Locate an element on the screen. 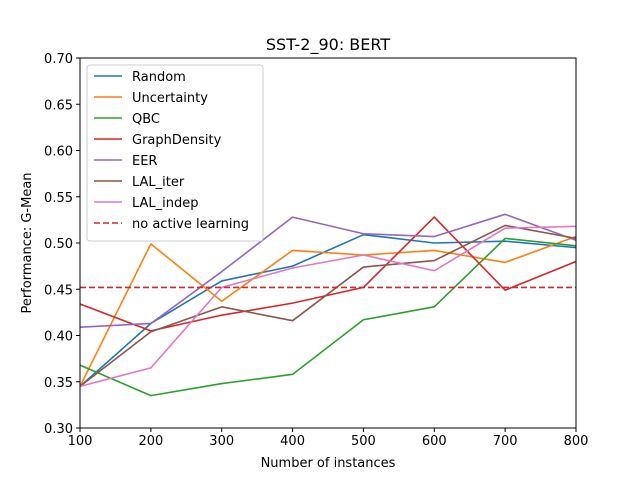 This screenshot has height=480, width=640. x-tick-label: 500 is located at coordinates (363, 441).